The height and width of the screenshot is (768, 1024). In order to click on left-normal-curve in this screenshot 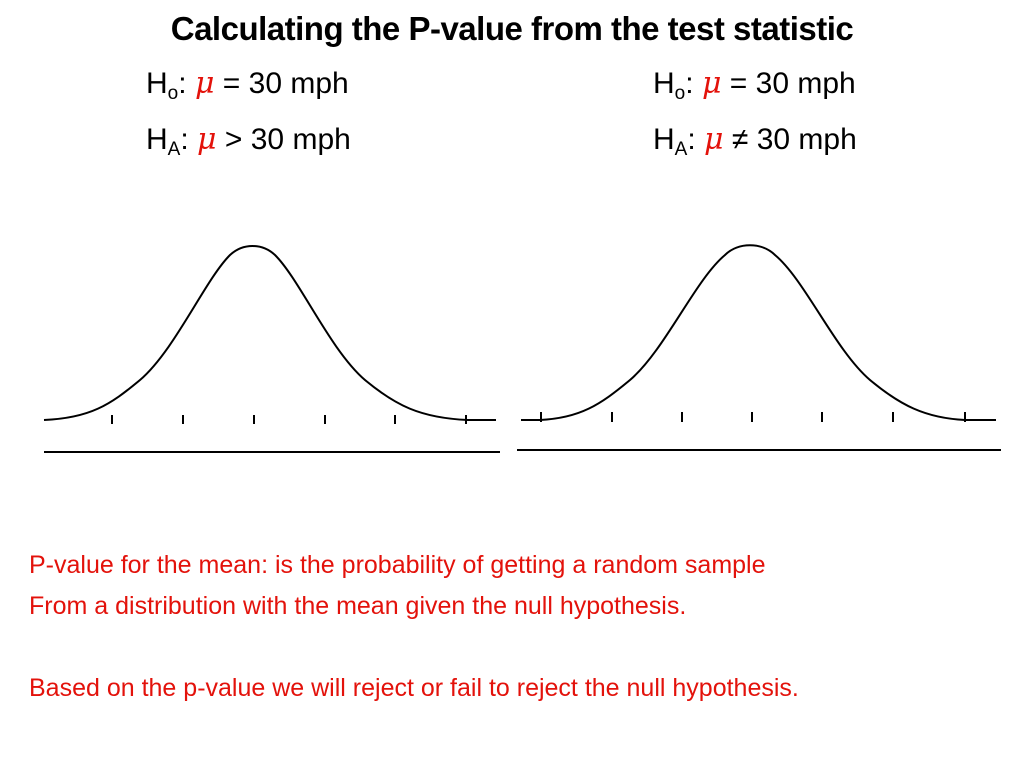, I will do `click(271, 349)`.